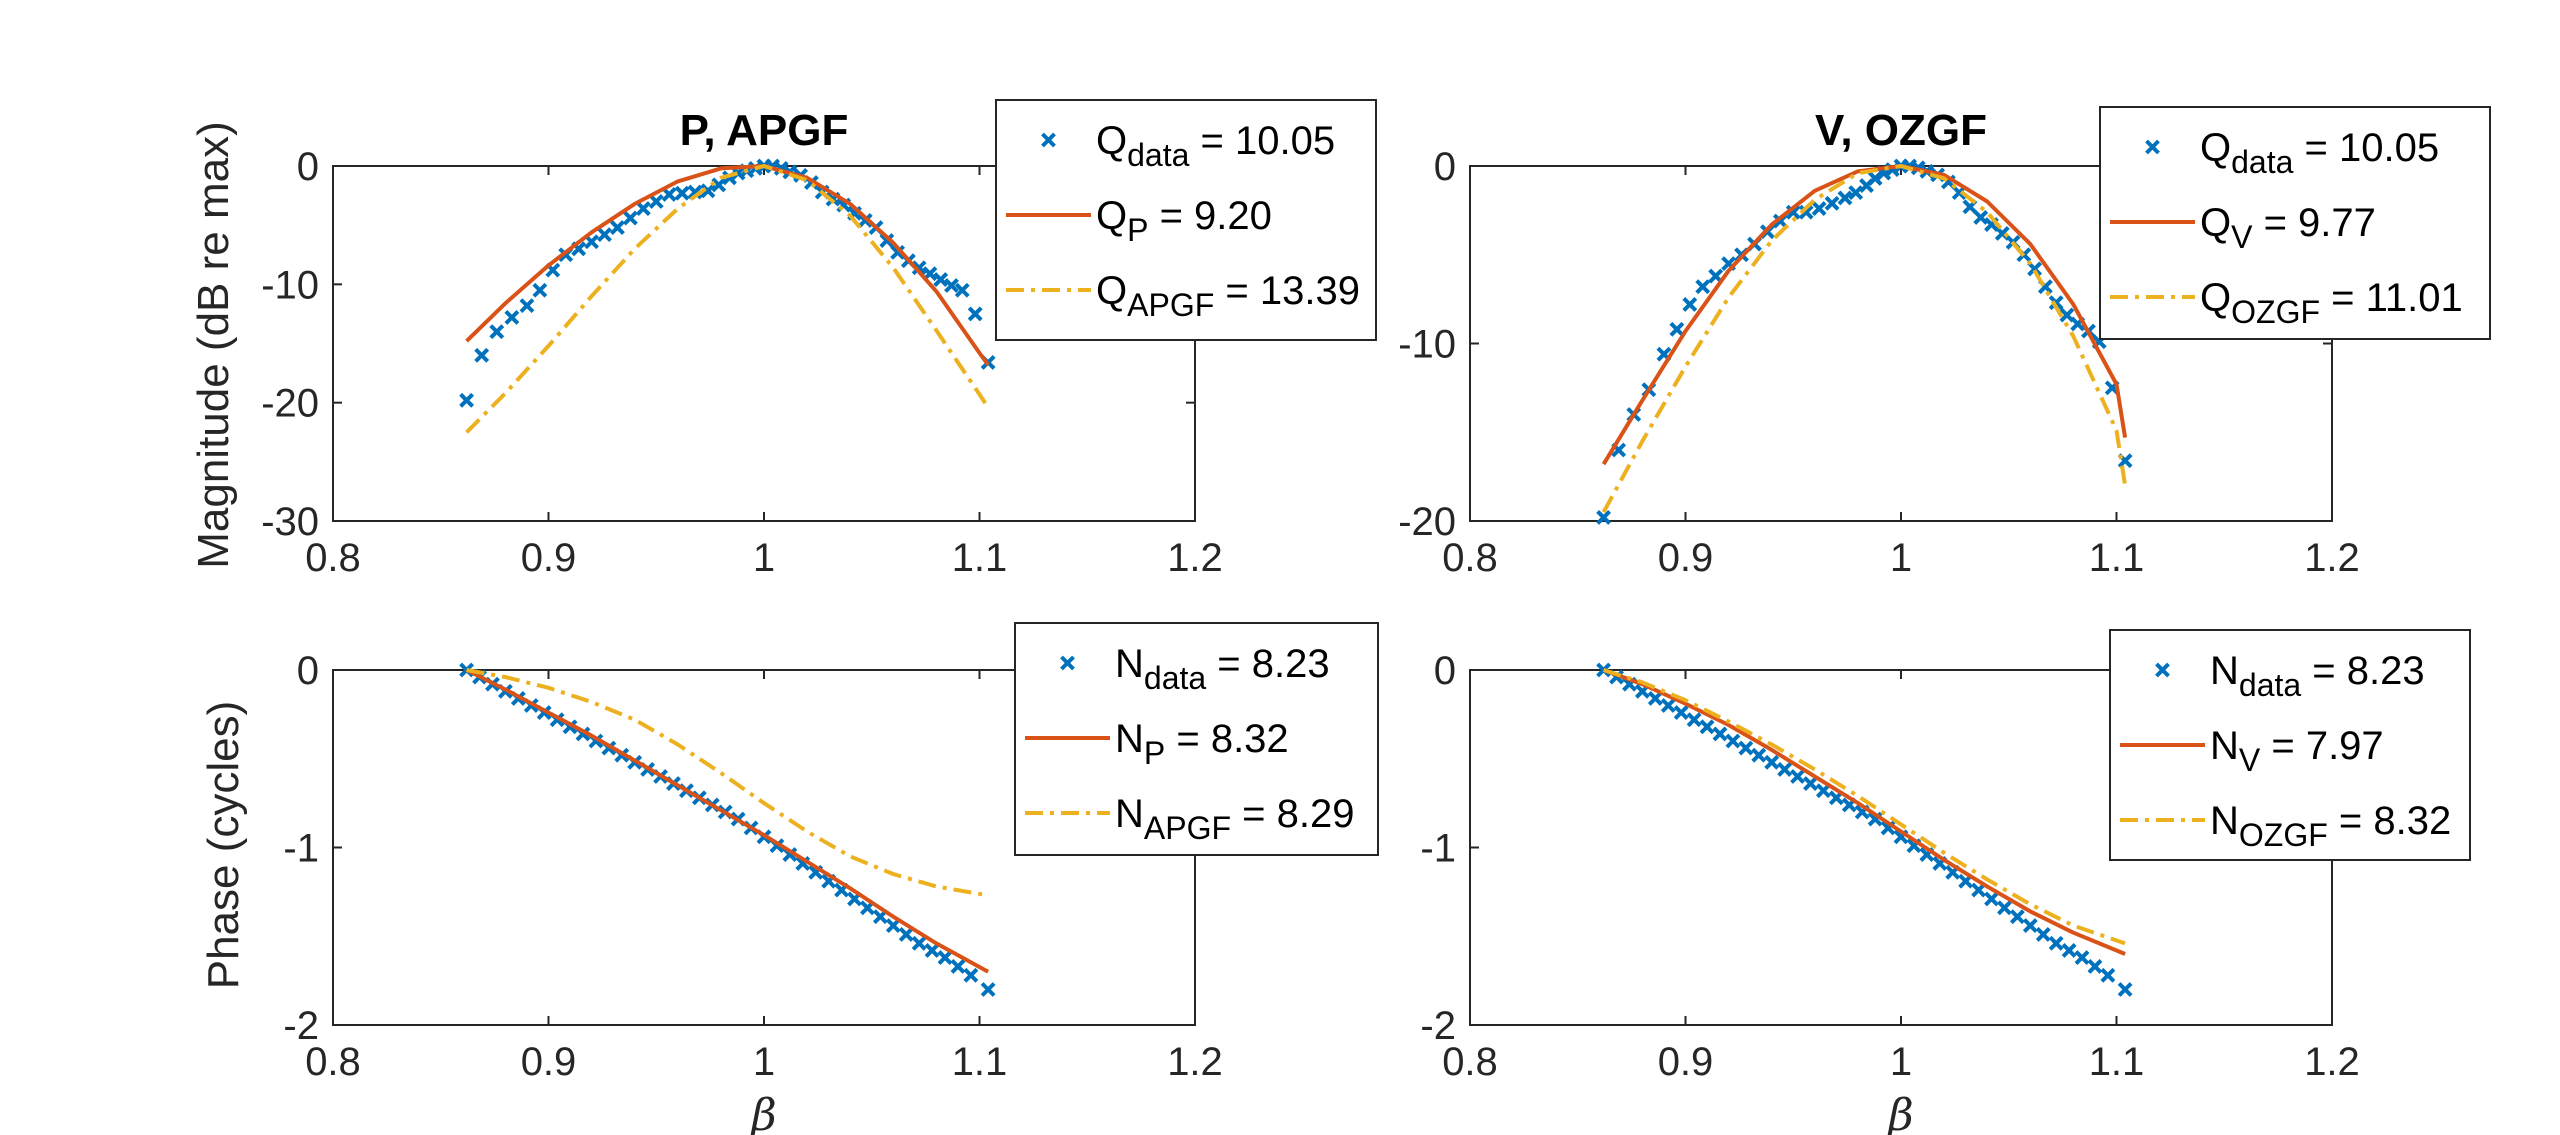  I want to click on x-axis-label: β, so click(1899, 1112).